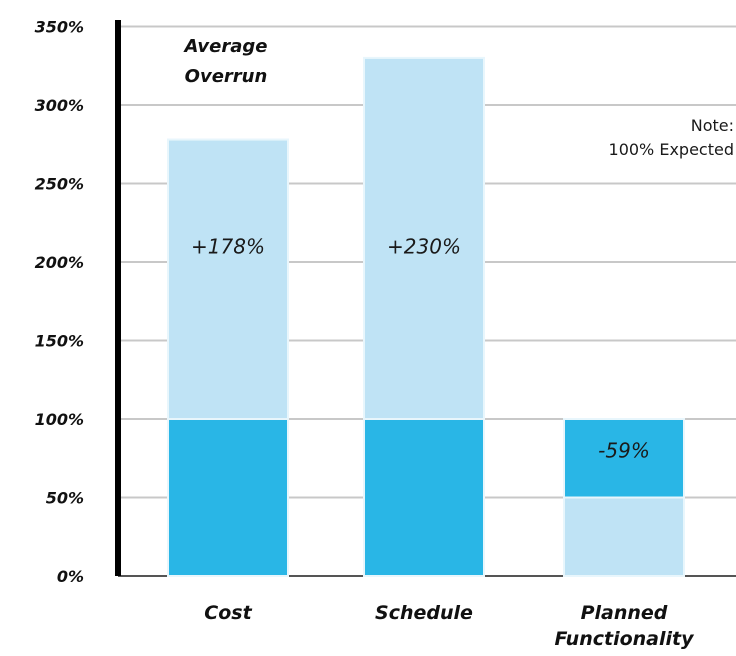  Describe the element at coordinates (59, 105) in the screenshot. I see `y-tick-label: 300%` at that location.